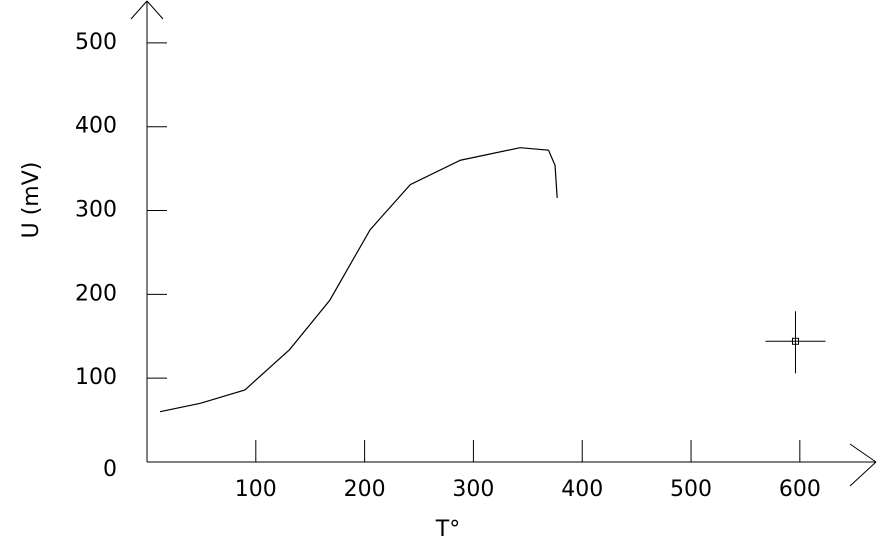 This screenshot has width=895, height=553. Describe the element at coordinates (447, 529) in the screenshot. I see `x-axis-label: T°` at that location.